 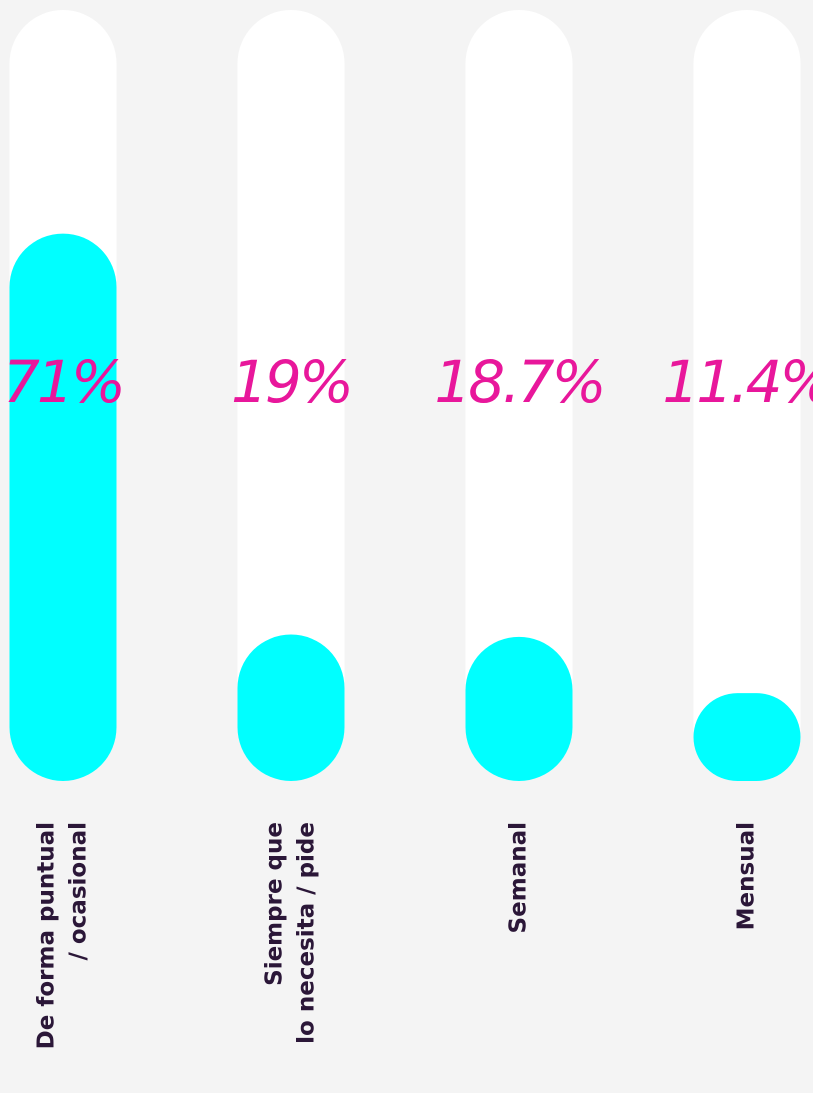 I want to click on category-label: Siempre que, so click(x=275, y=904).